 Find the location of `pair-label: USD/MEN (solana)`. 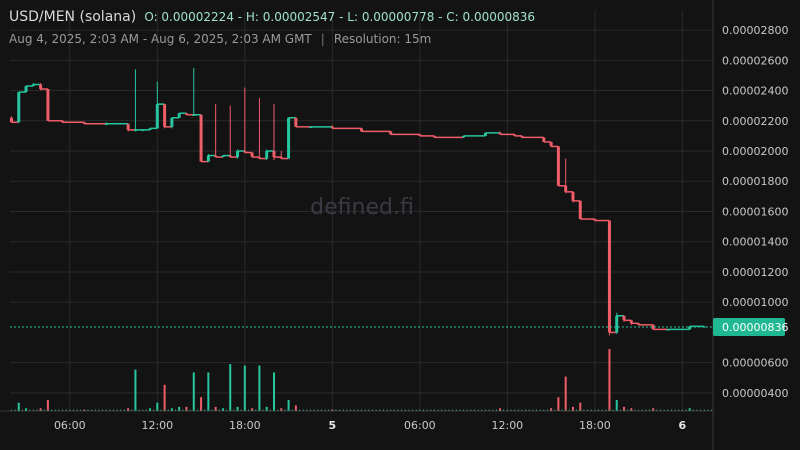

pair-label: USD/MEN (solana) is located at coordinates (73, 17).